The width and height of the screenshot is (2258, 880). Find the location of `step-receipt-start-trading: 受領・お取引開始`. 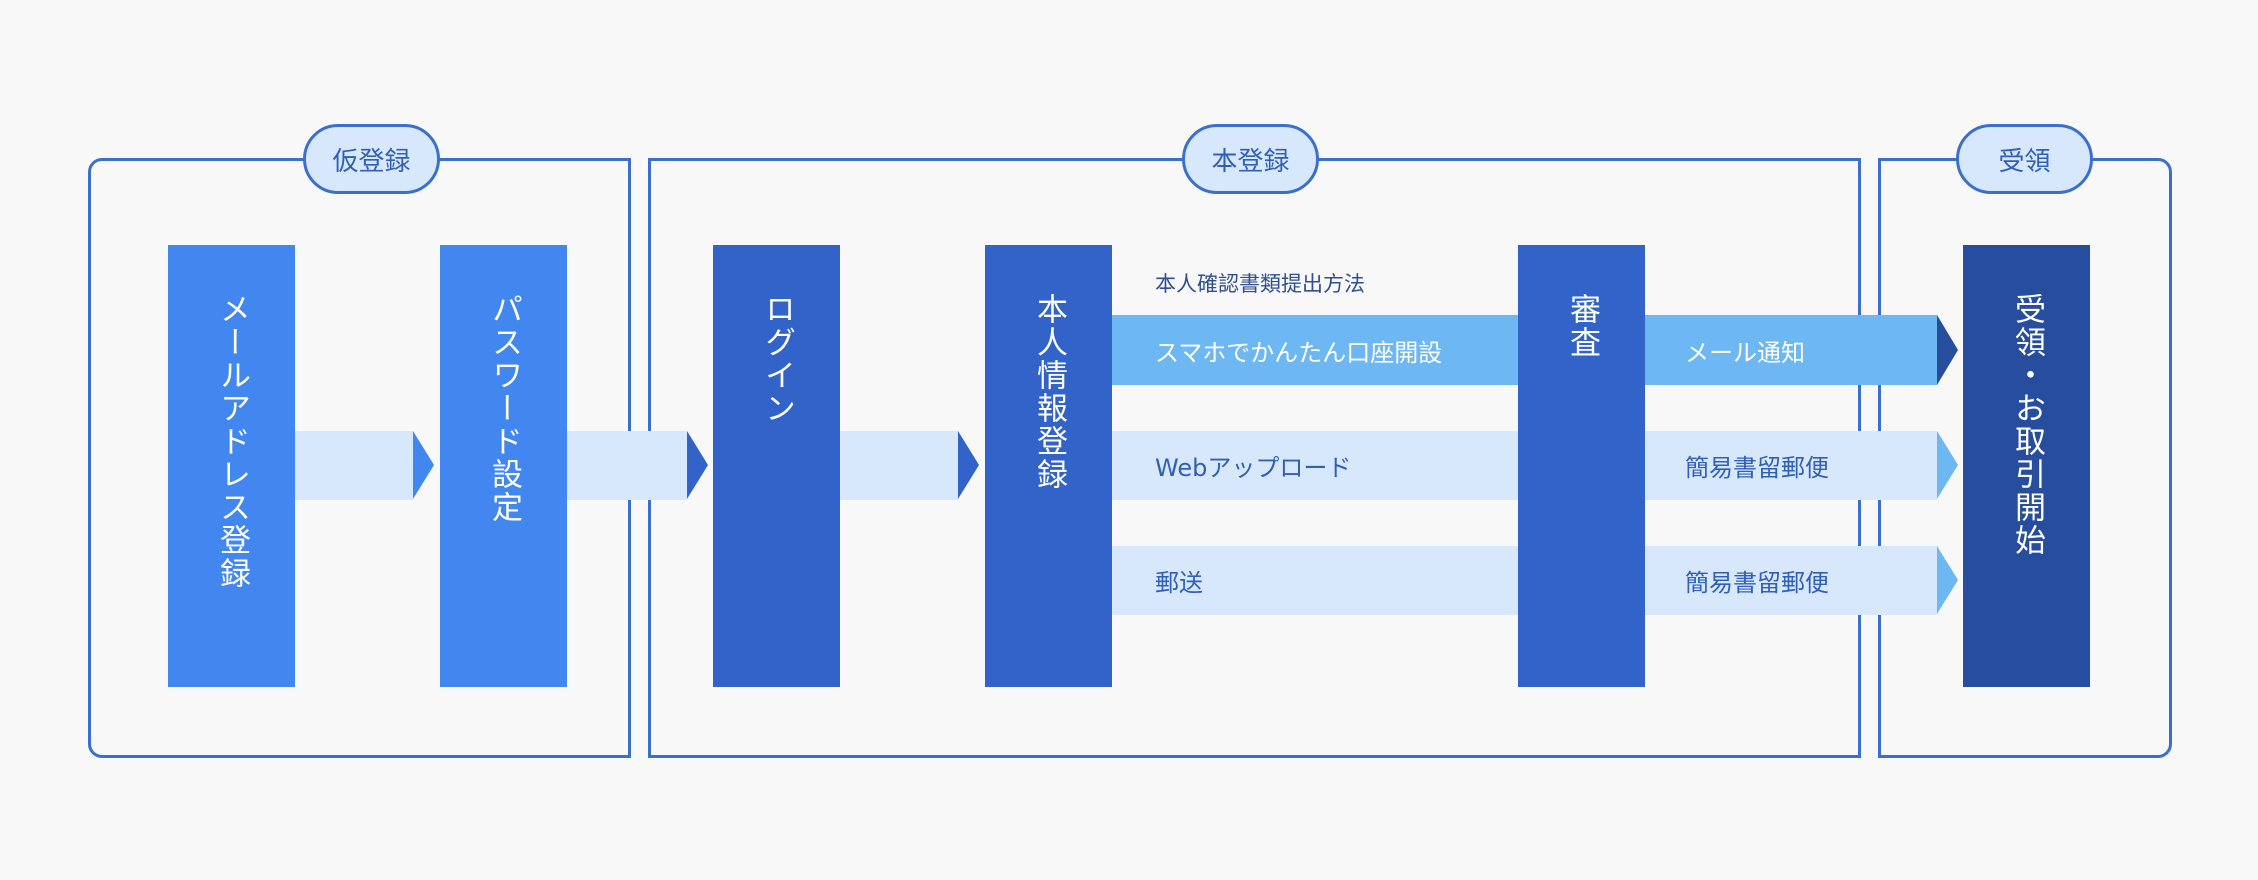

step-receipt-start-trading: 受領・お取引開始 is located at coordinates (2026, 466).